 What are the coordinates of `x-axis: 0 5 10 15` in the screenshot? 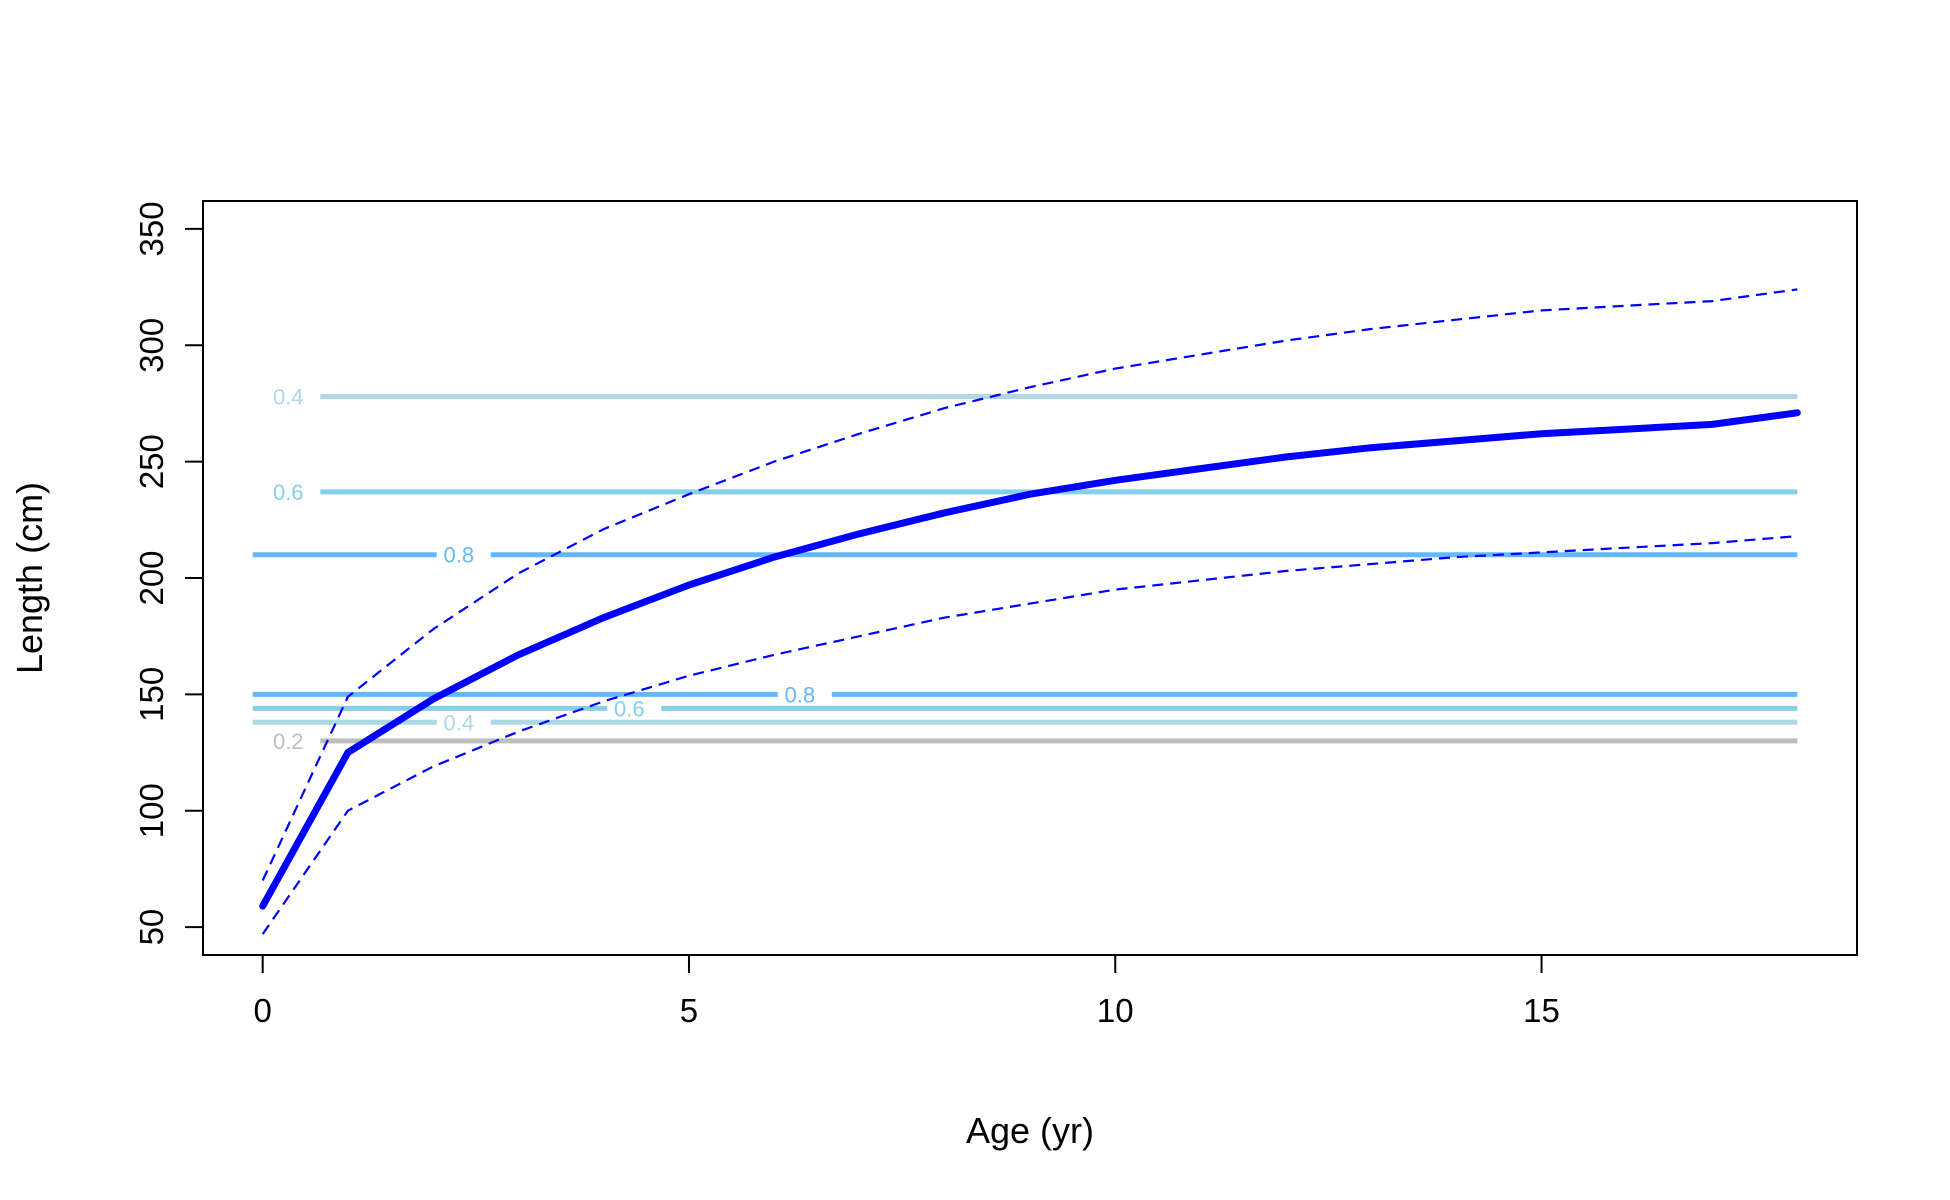 It's located at (907, 991).